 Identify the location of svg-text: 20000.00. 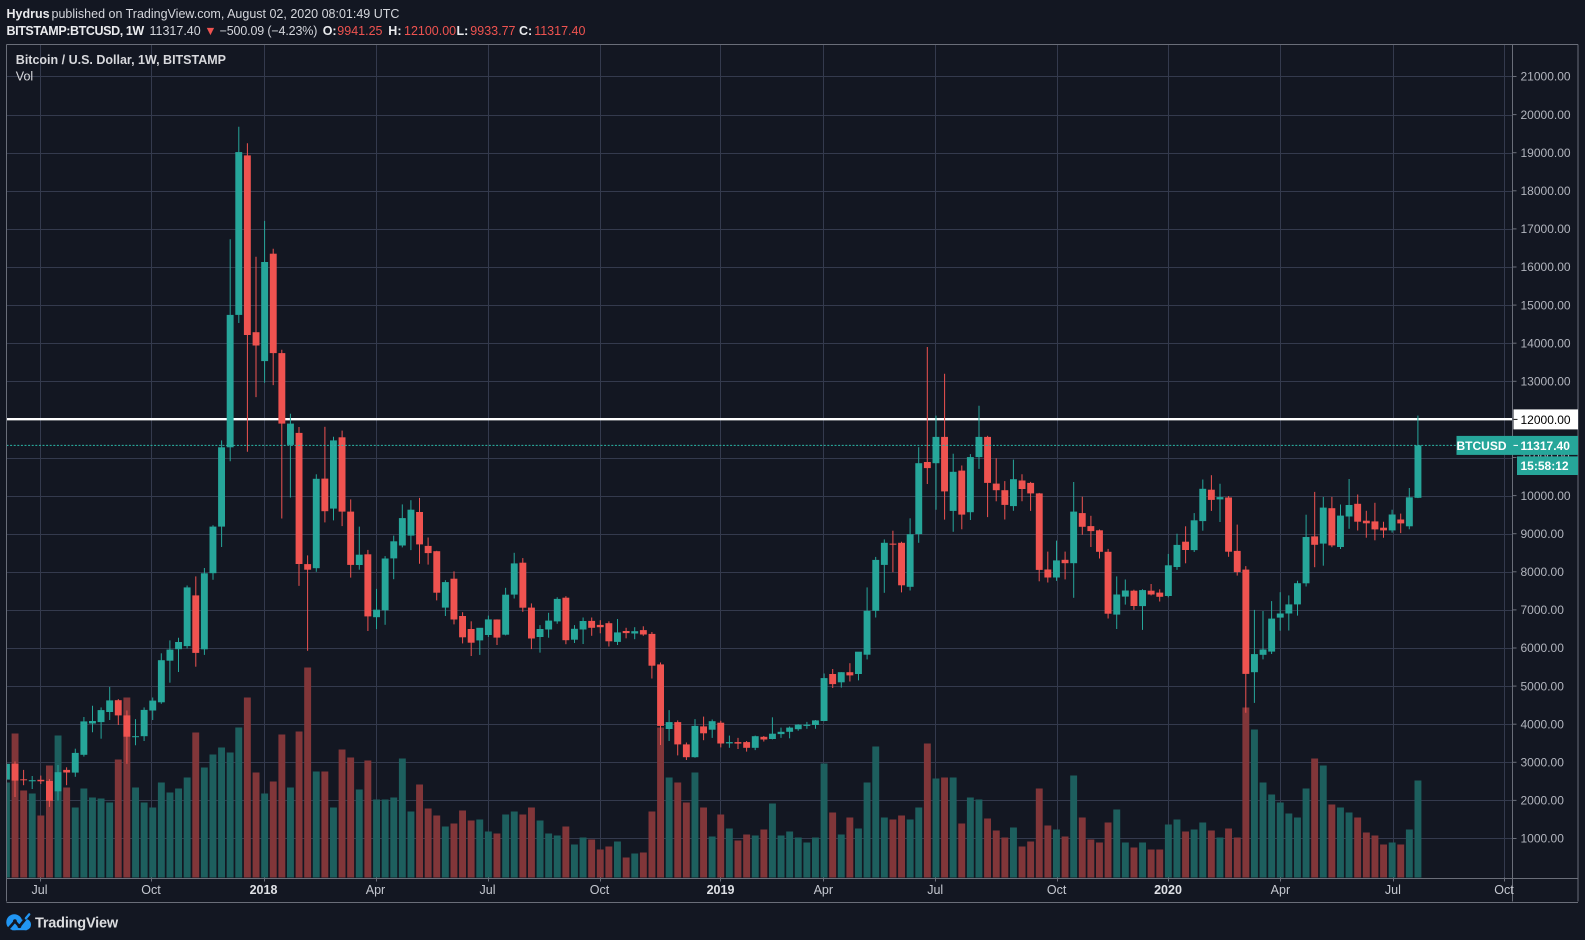
(1546, 115).